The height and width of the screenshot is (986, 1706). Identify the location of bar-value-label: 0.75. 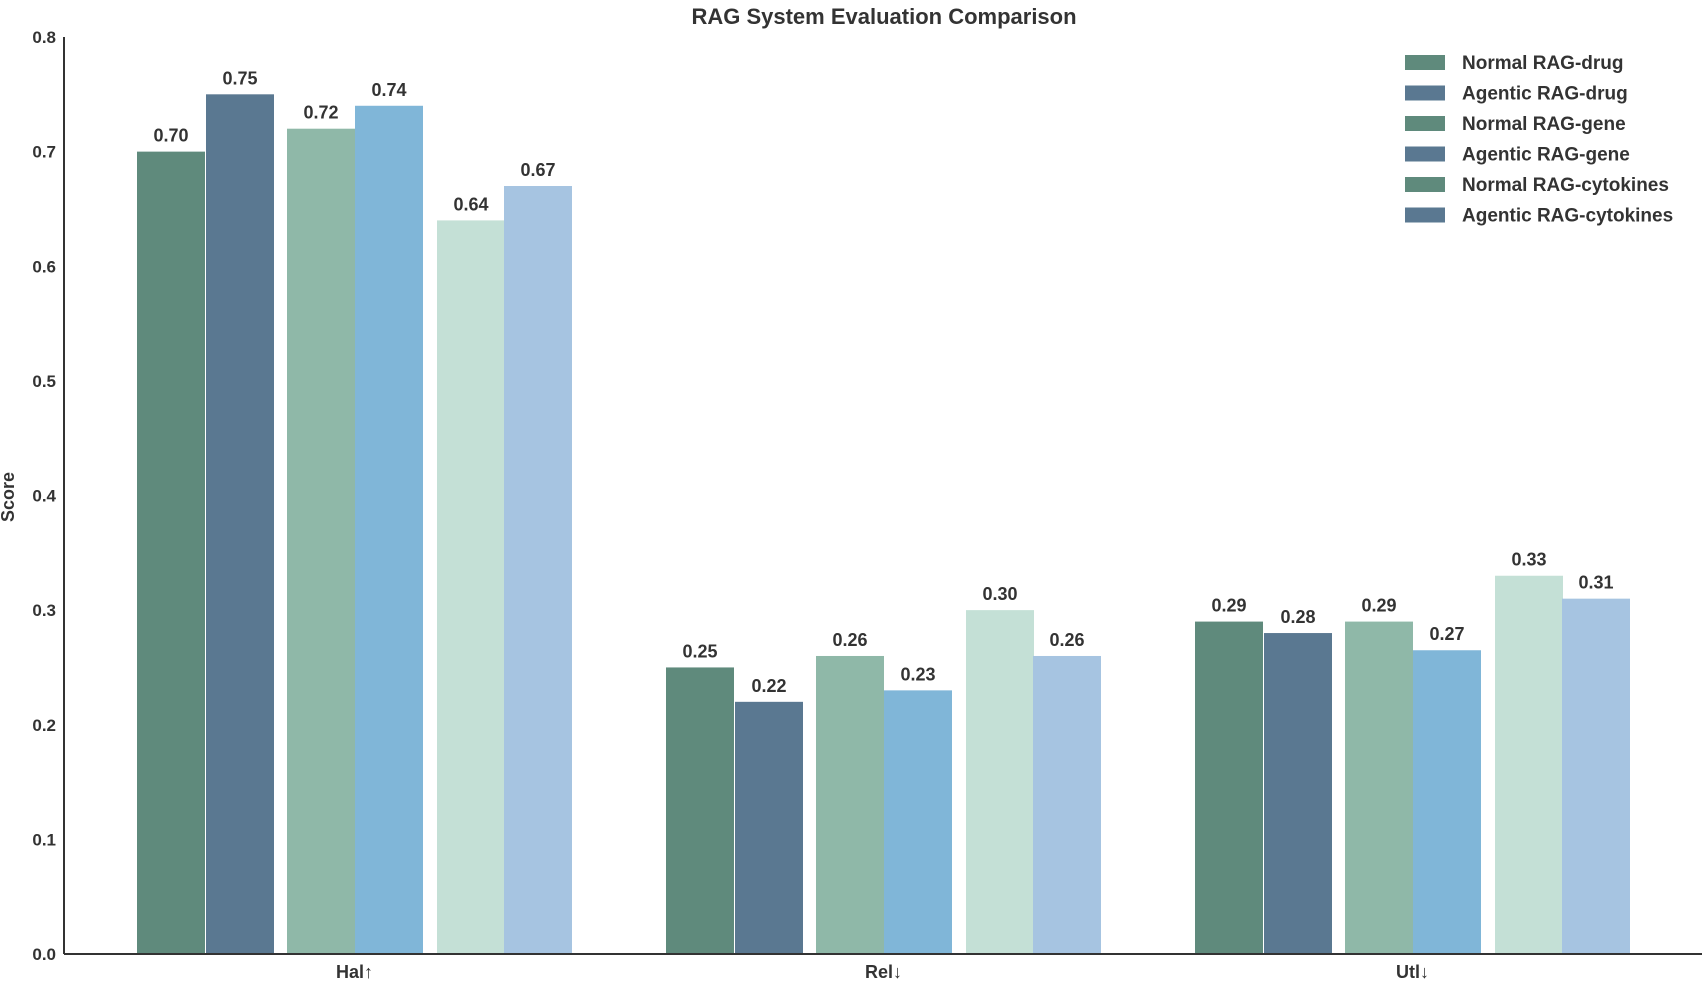
(239, 78).